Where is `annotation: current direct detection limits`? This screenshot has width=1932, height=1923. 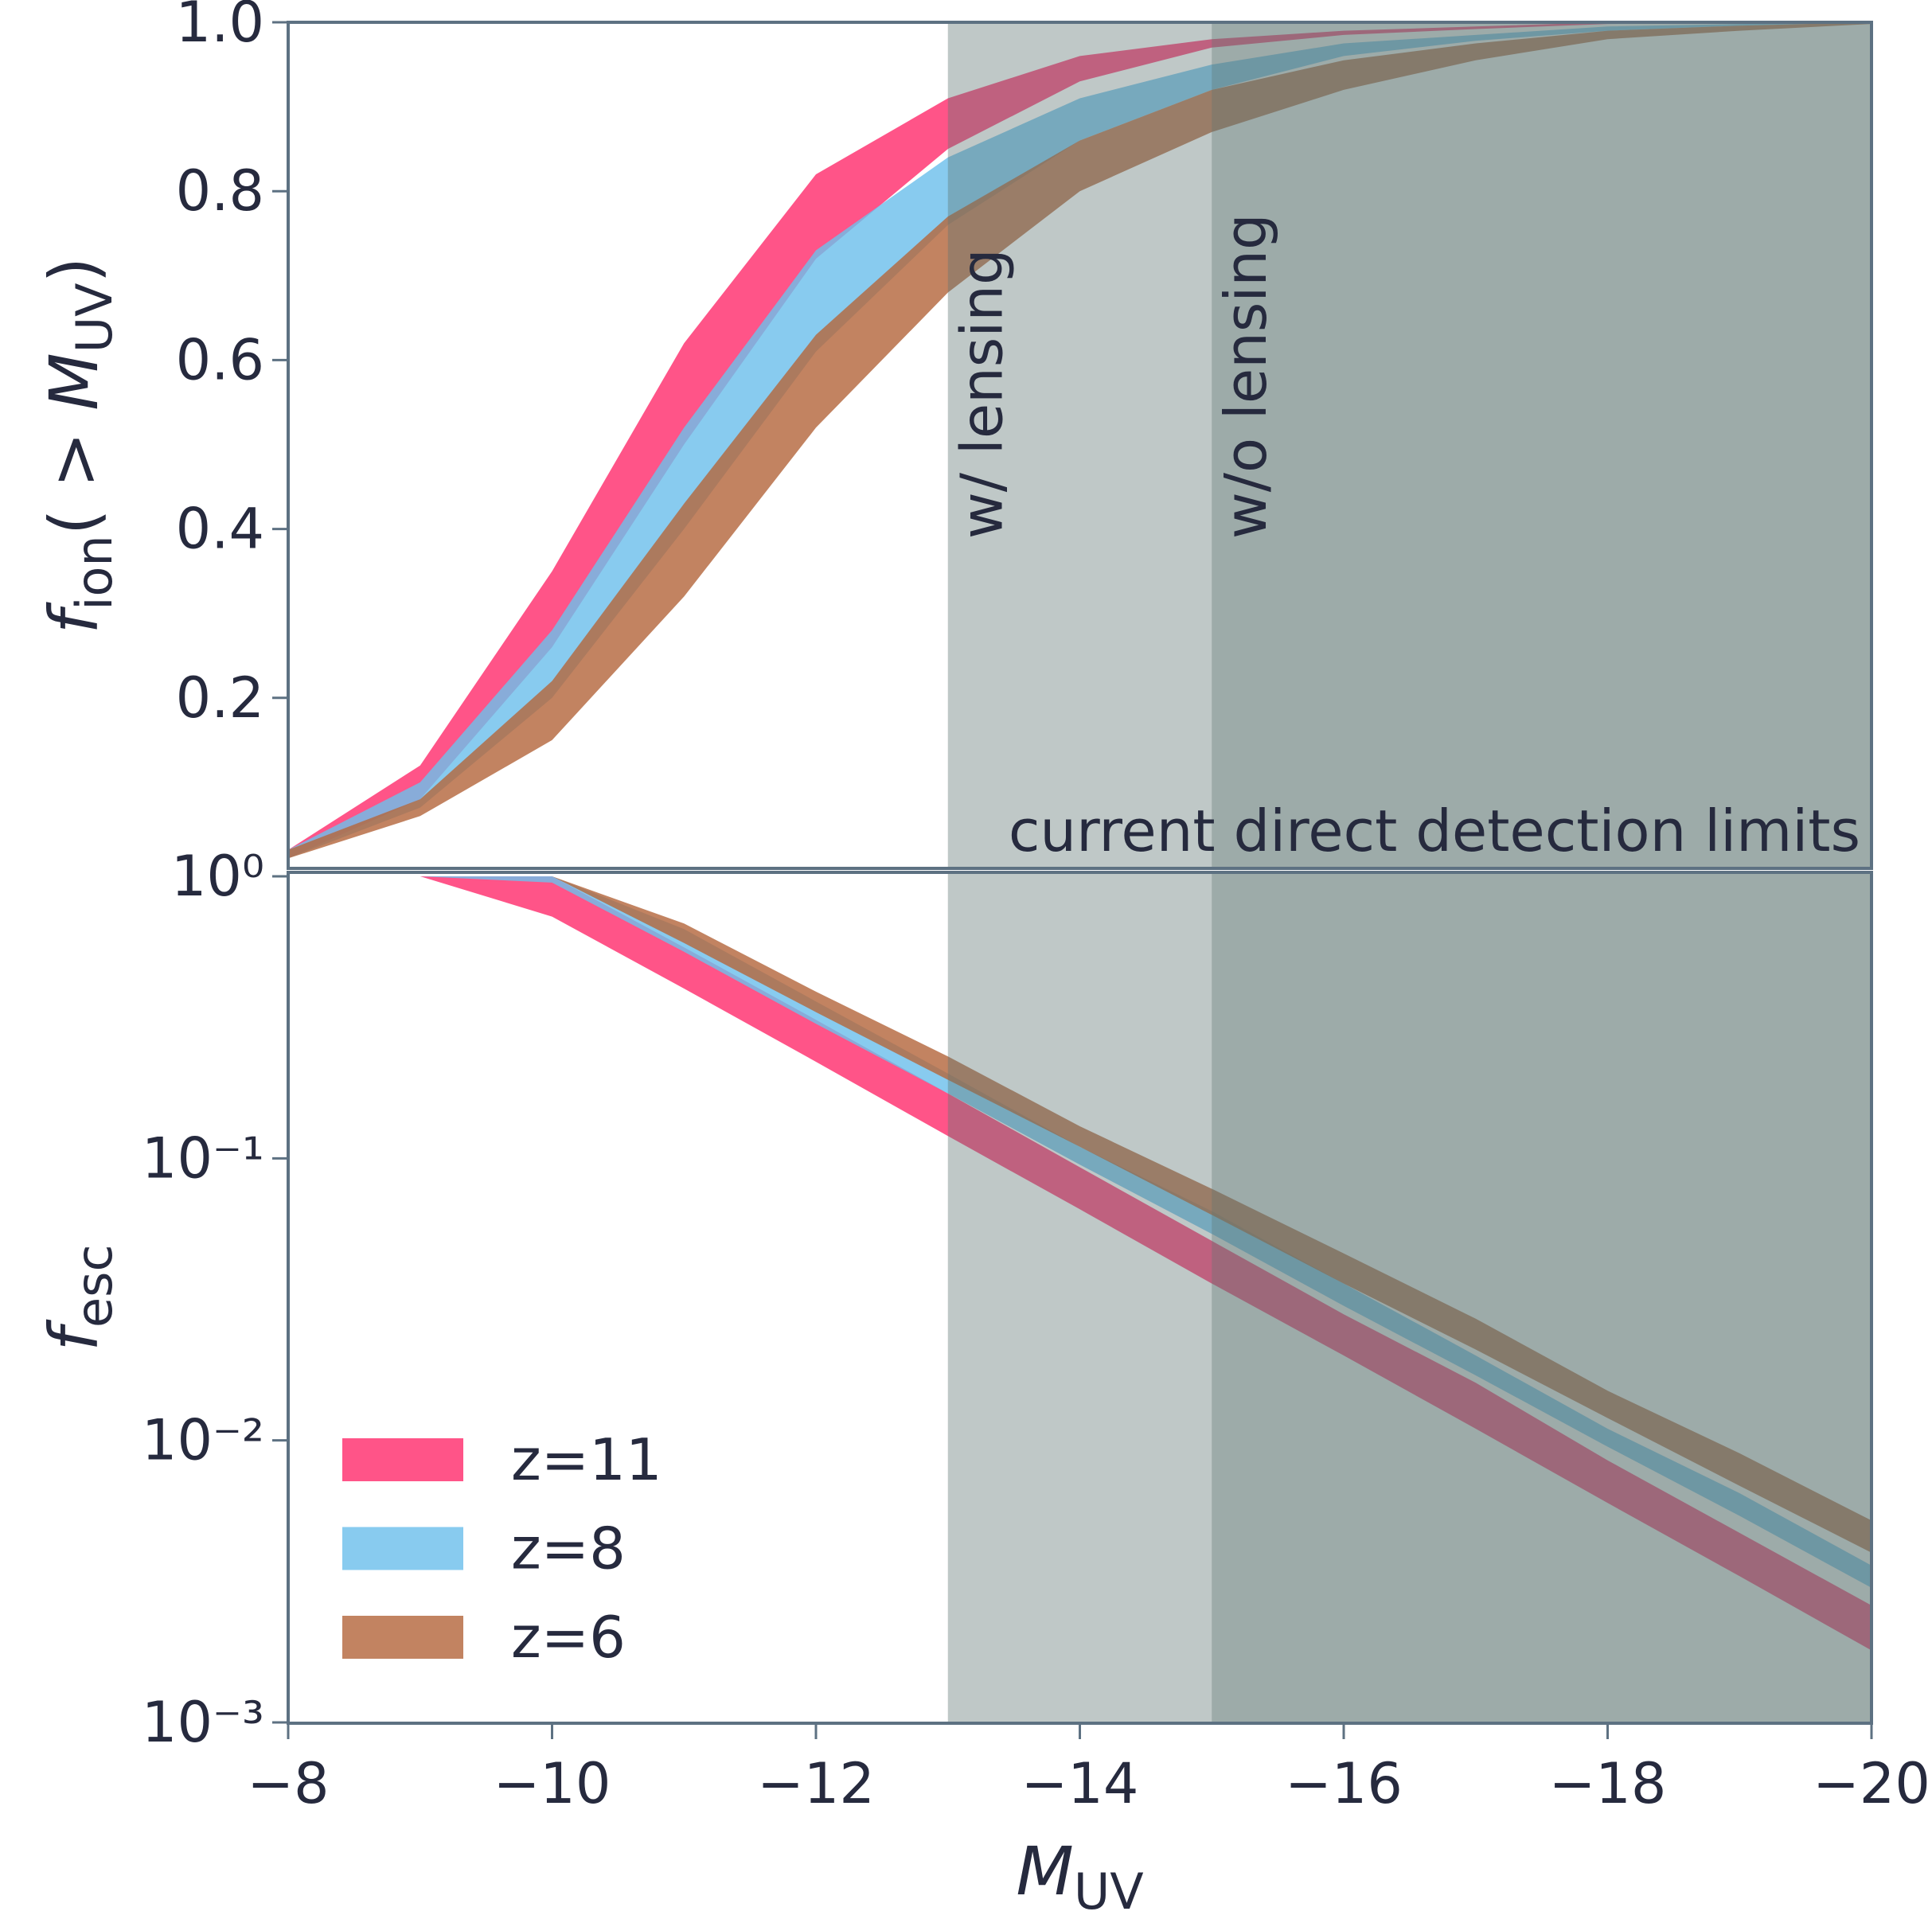 annotation: current direct detection limits is located at coordinates (1434, 831).